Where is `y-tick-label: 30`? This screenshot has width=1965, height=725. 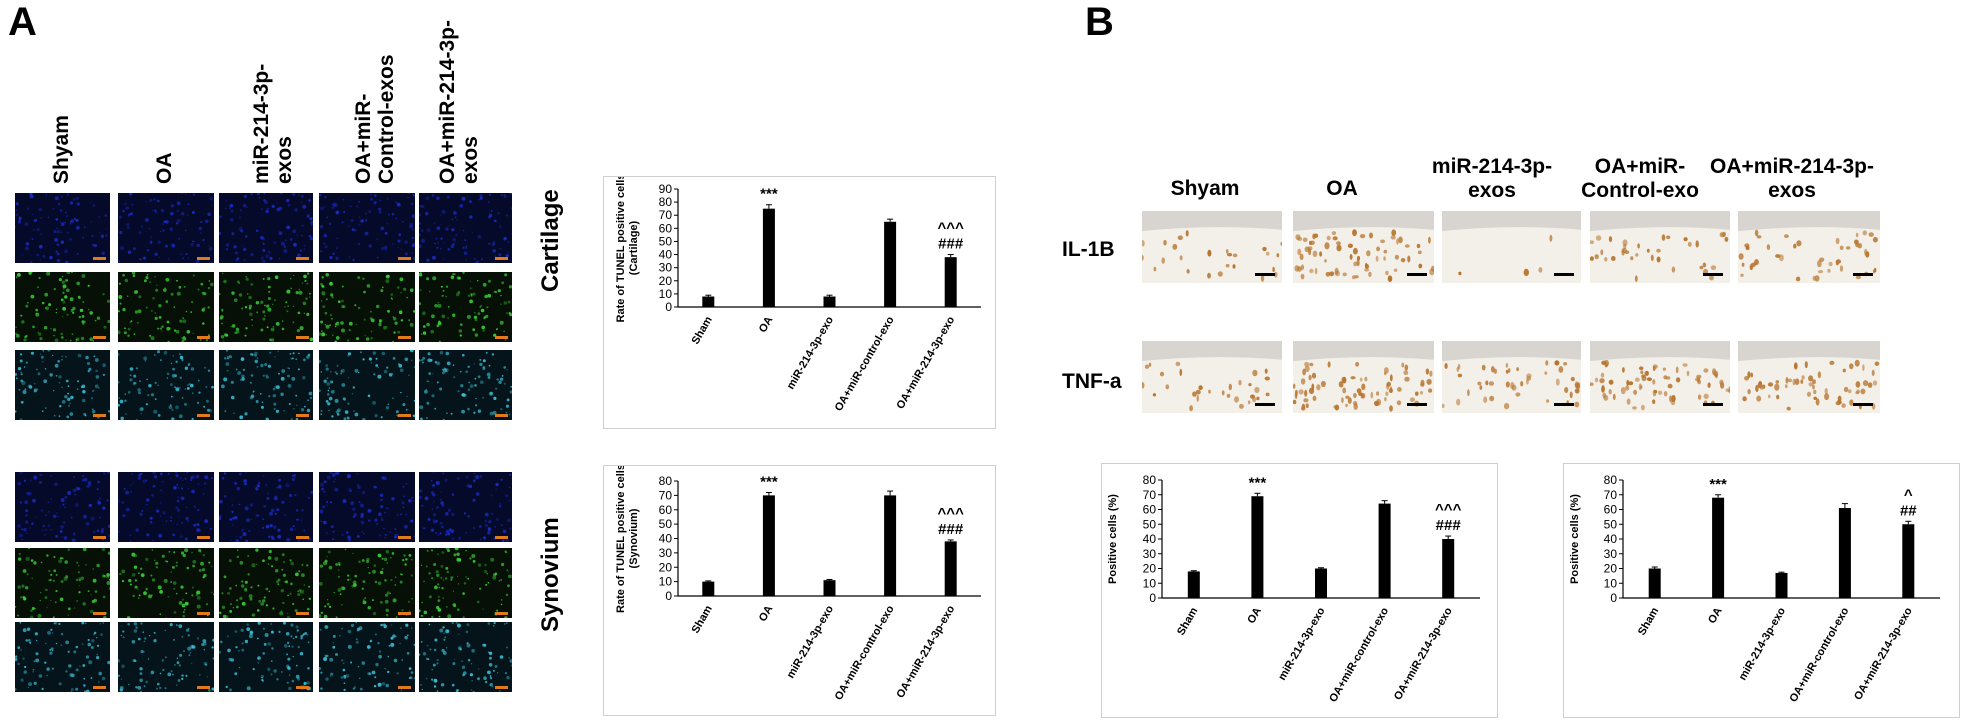 y-tick-label: 30 is located at coordinates (1611, 554).